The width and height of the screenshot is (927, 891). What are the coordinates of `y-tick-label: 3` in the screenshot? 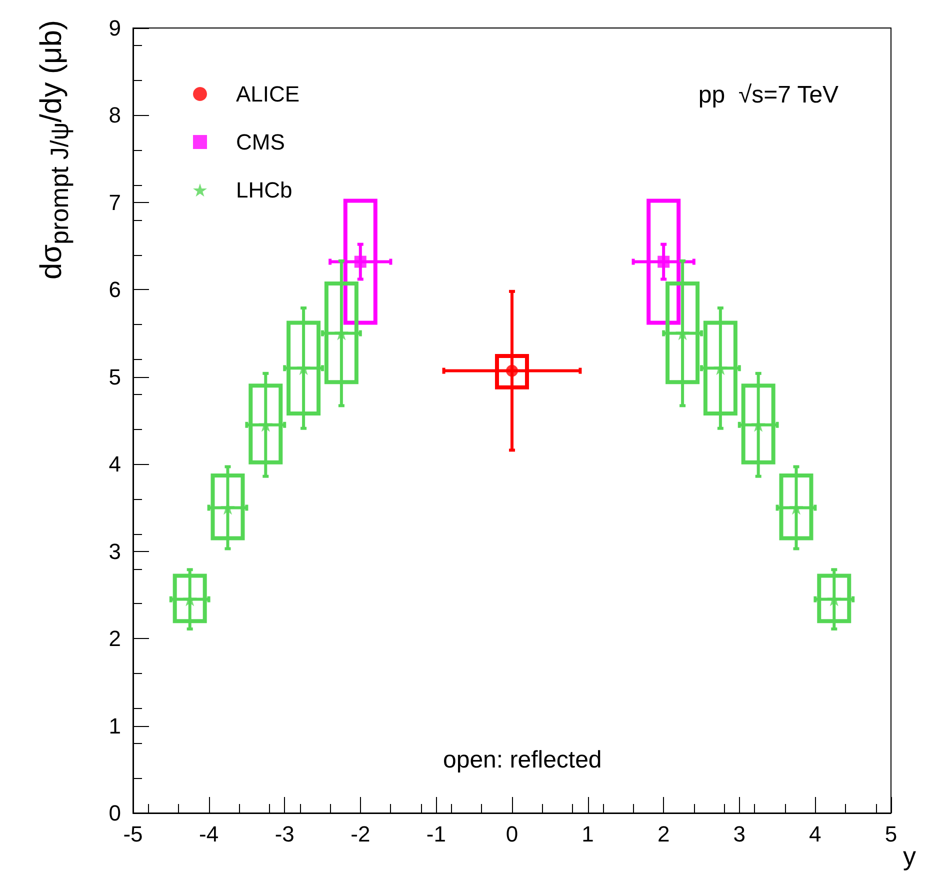 It's located at (114, 551).